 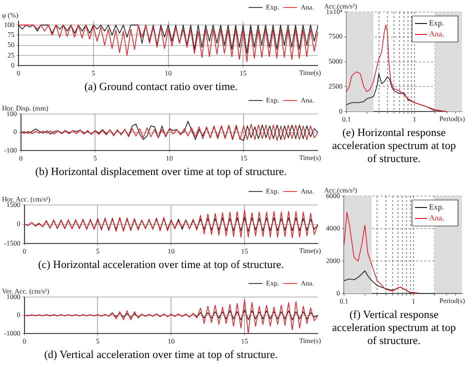 What do you see at coordinates (161, 355) in the screenshot?
I see `text: (d) Vertical acceleration over time at top of structure.` at bounding box center [161, 355].